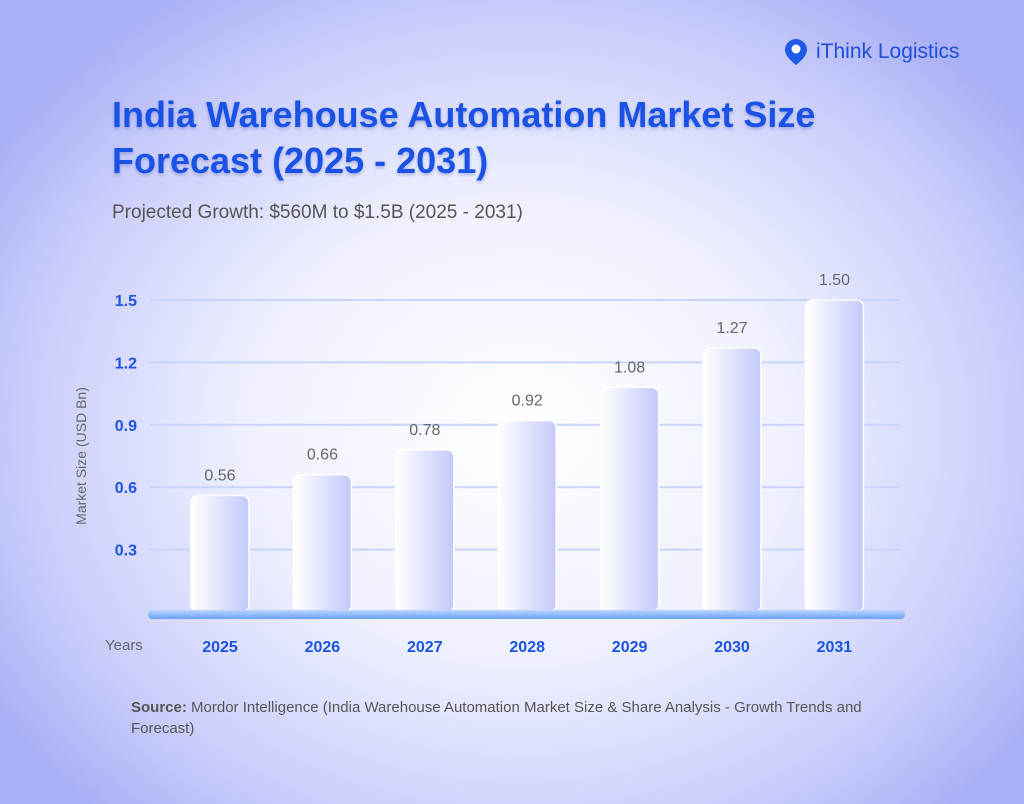 The width and height of the screenshot is (1024, 804). What do you see at coordinates (834, 280) in the screenshot?
I see `data-label: 1.50` at bounding box center [834, 280].